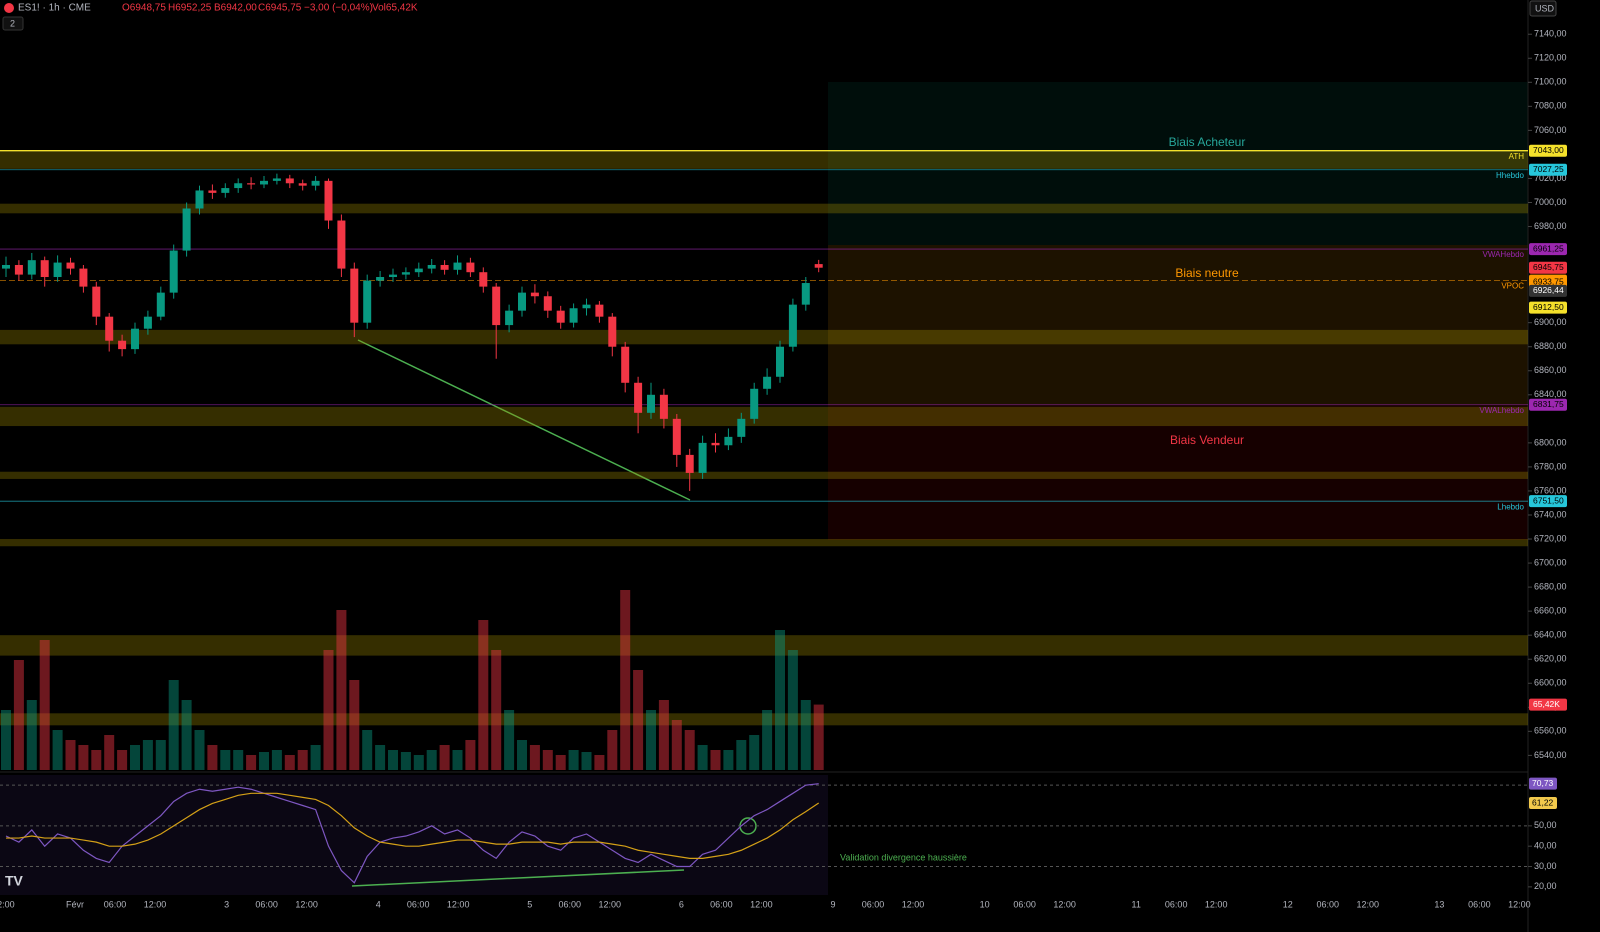 Image resolution: width=1600 pixels, height=932 pixels. I want to click on symbol-icon, so click(9, 8).